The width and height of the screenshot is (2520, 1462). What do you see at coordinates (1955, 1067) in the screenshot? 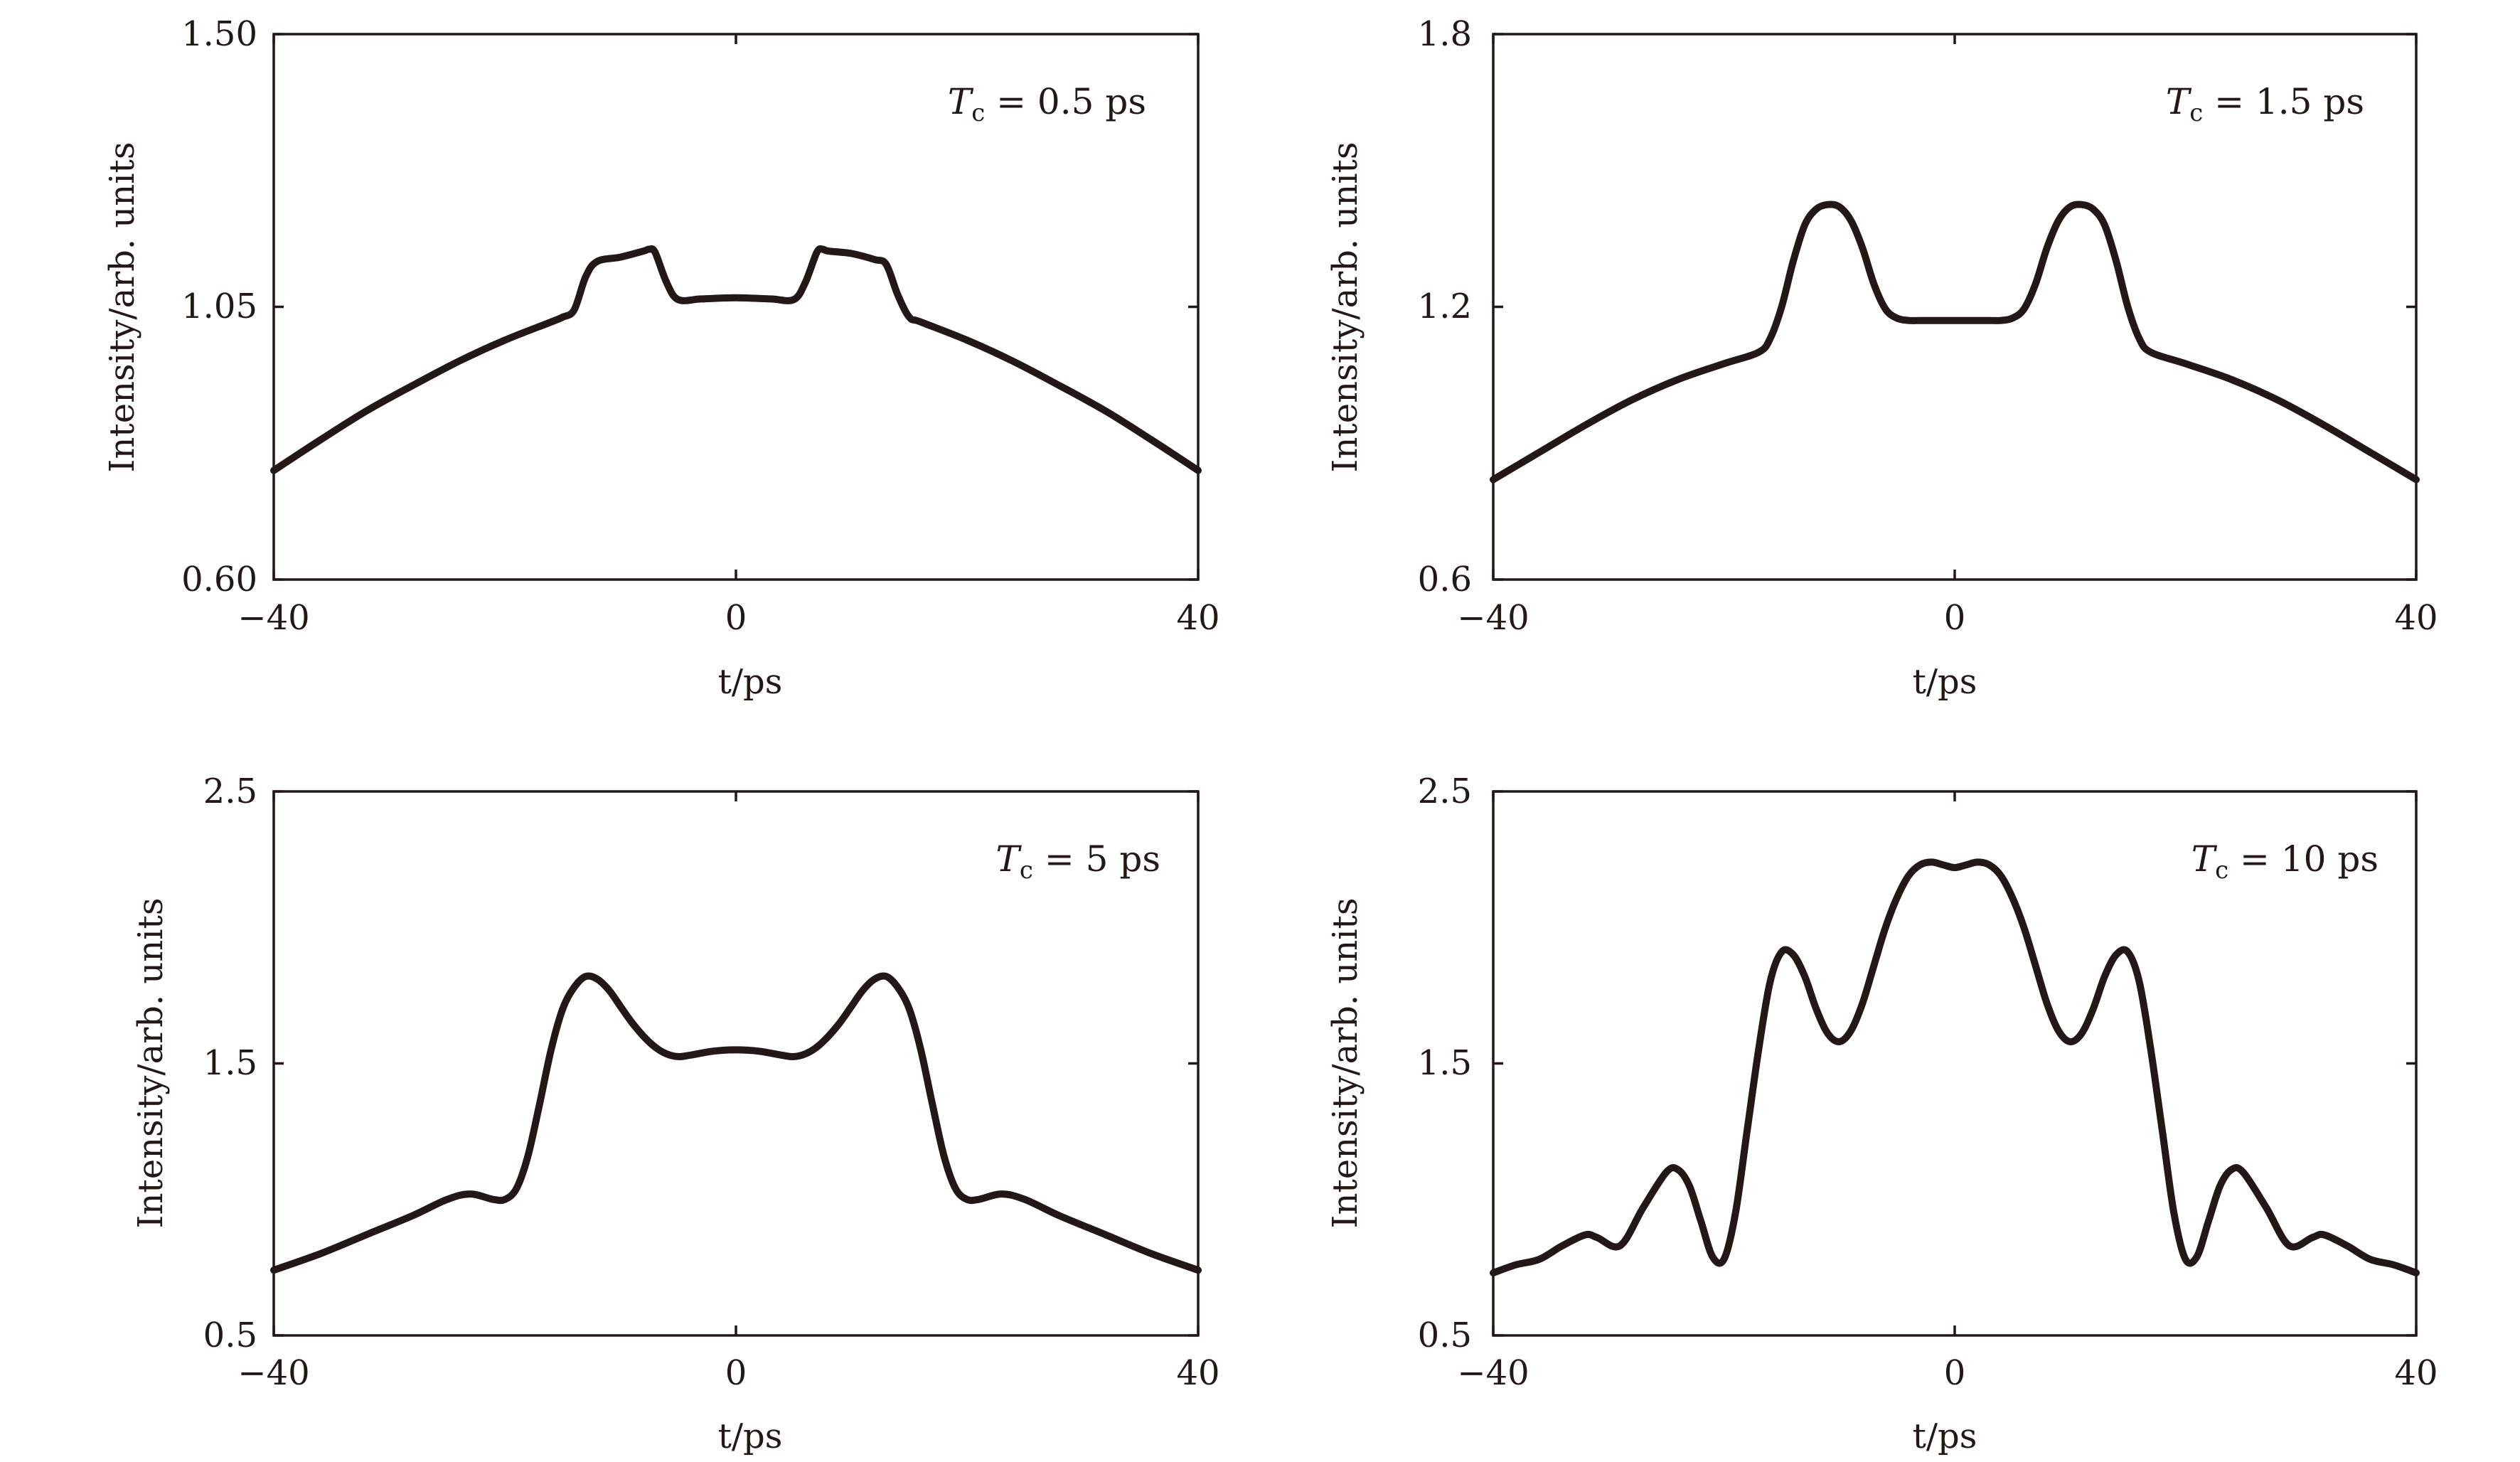
I see `panel-4-series-line` at bounding box center [1955, 1067].